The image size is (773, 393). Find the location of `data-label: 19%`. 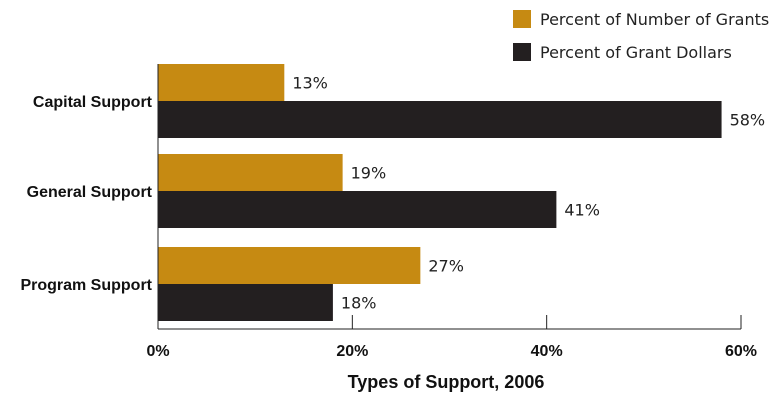

data-label: 19% is located at coordinates (369, 173).